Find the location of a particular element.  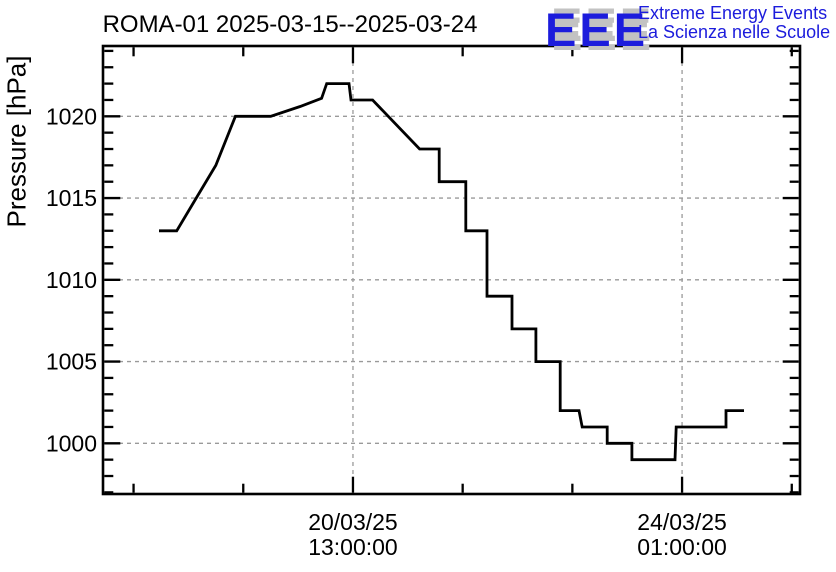

chart-title: ROMA-01 2025-03-15--2025-03-24 is located at coordinates (290, 24).